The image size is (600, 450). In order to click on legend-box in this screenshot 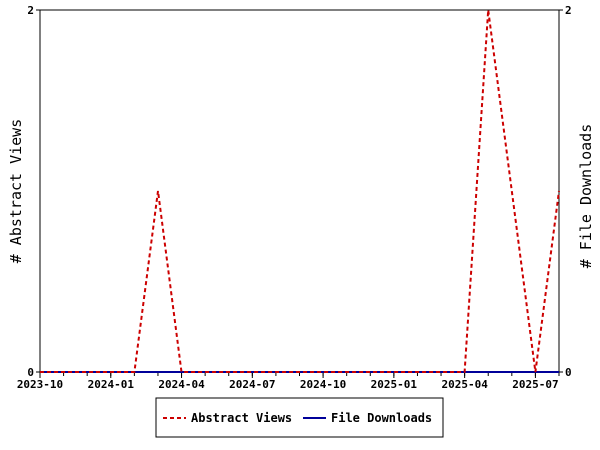, I will do `click(299, 417)`.